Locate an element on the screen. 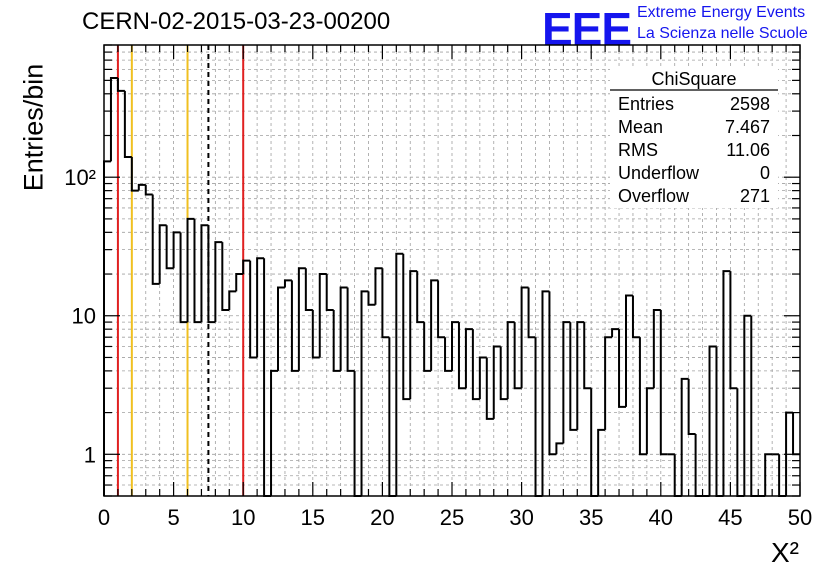 Image resolution: width=836 pixels, height=572 pixels. stats-value: 271 is located at coordinates (755, 196).